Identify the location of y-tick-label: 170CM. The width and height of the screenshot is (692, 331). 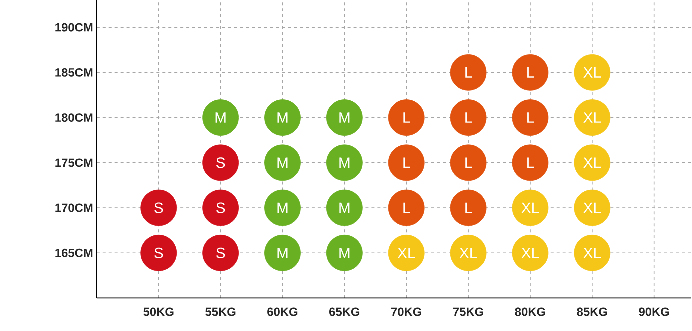
(74, 208).